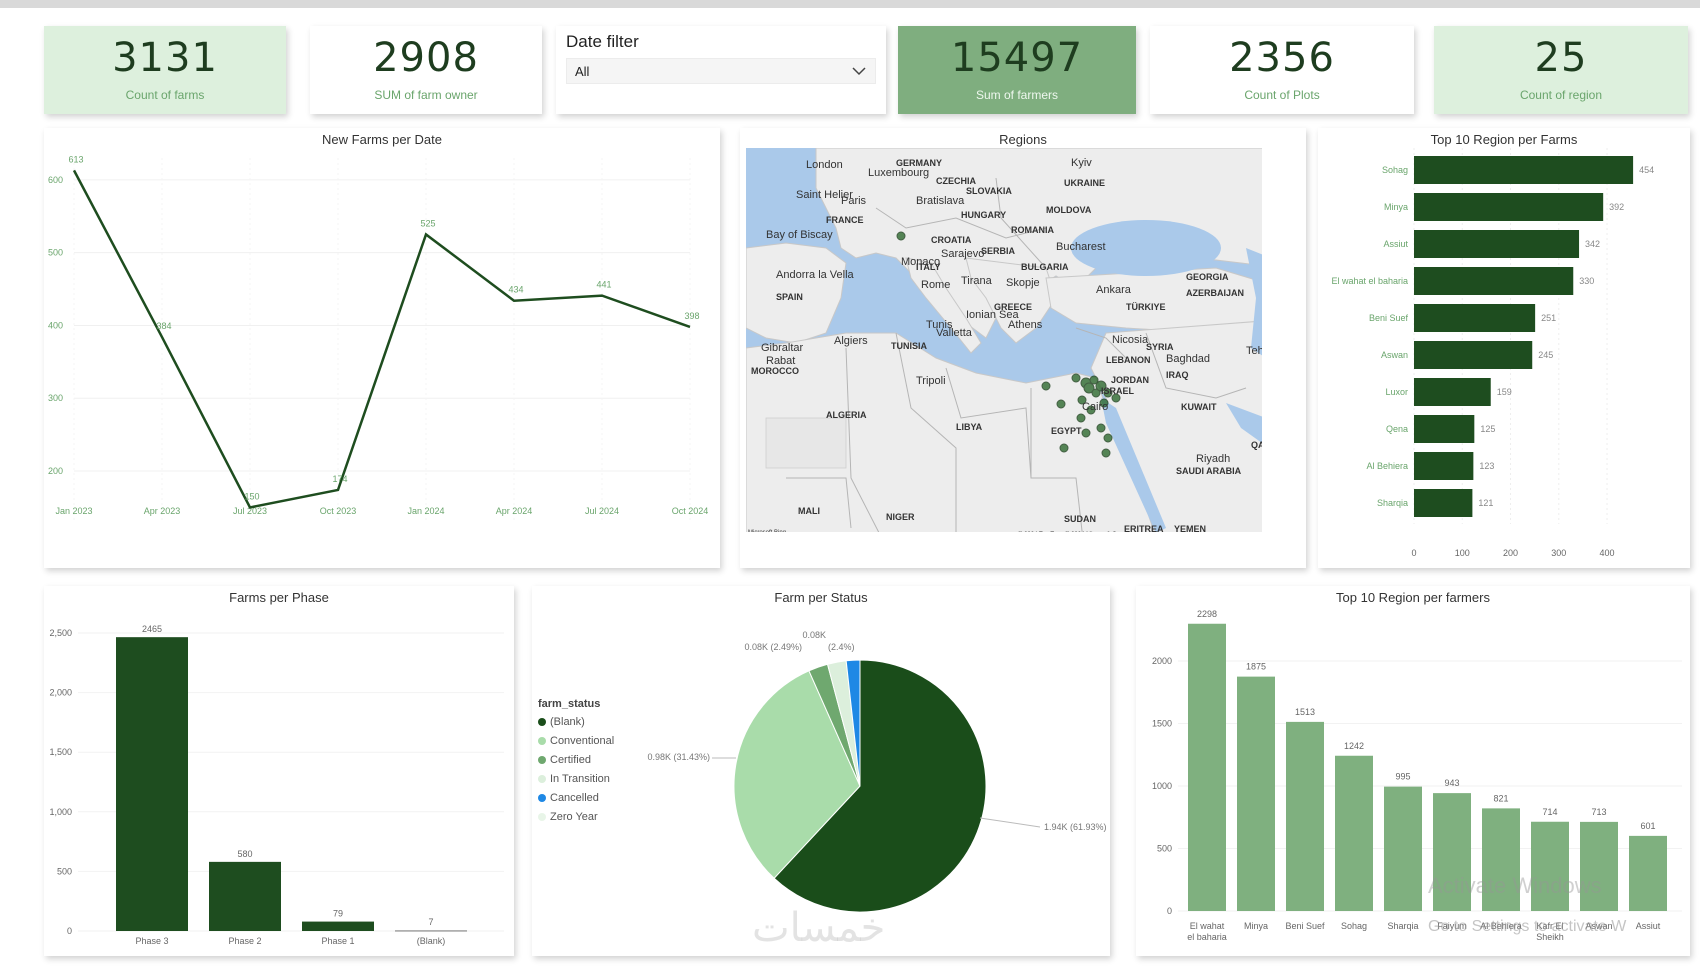 The image size is (1700, 970). What do you see at coordinates (244, 854) in the screenshot?
I see `data-label: 580` at bounding box center [244, 854].